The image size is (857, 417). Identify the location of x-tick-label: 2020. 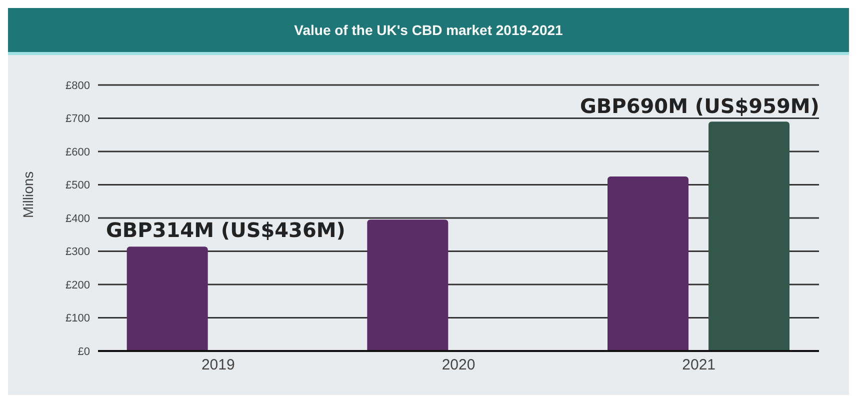
(459, 365).